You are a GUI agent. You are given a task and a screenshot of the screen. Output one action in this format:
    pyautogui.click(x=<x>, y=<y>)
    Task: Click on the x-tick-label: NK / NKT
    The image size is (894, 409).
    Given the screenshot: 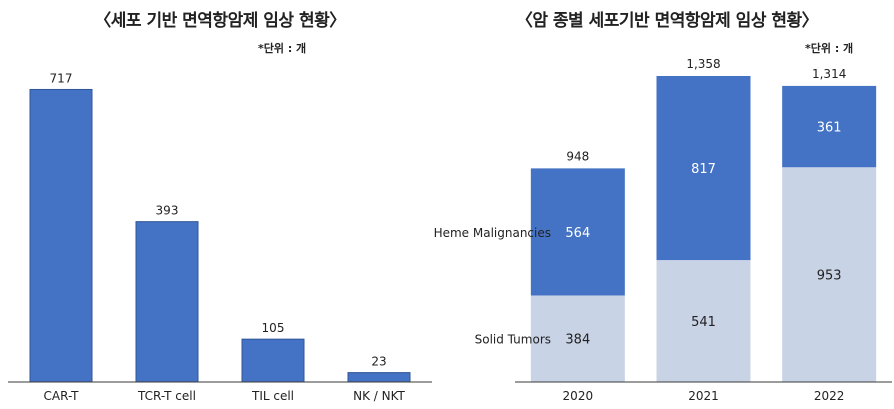 What is the action you would take?
    pyautogui.click(x=379, y=396)
    